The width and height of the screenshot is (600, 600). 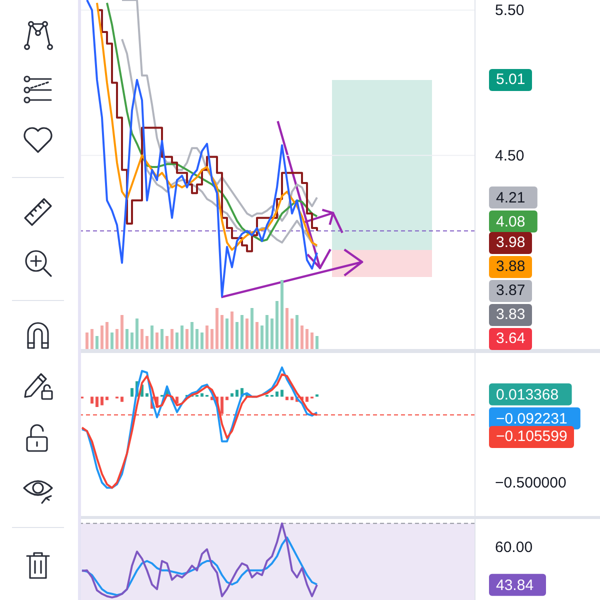 What do you see at coordinates (531, 437) in the screenshot?
I see `text: −0.105599` at bounding box center [531, 437].